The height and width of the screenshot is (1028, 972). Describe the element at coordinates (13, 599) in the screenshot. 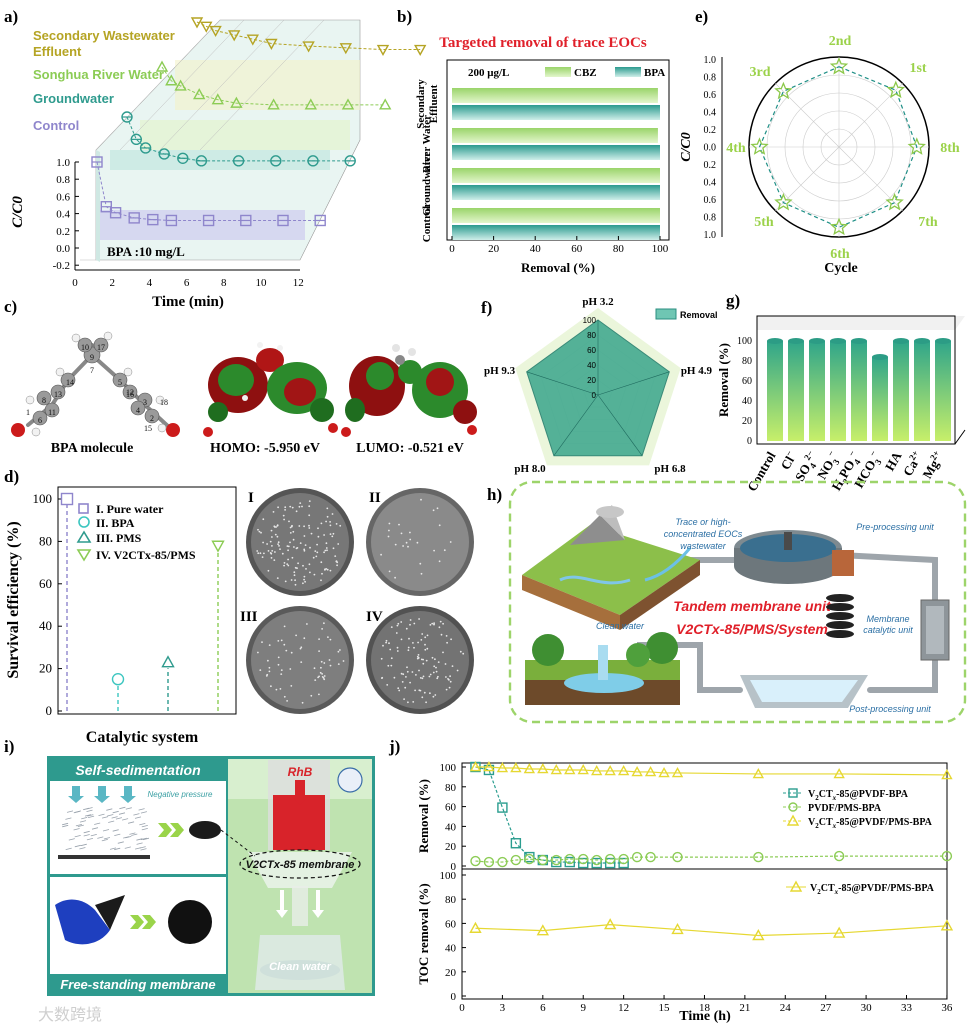

I see `panel-d-ylabel: Survival efficiency (%)` at that location.